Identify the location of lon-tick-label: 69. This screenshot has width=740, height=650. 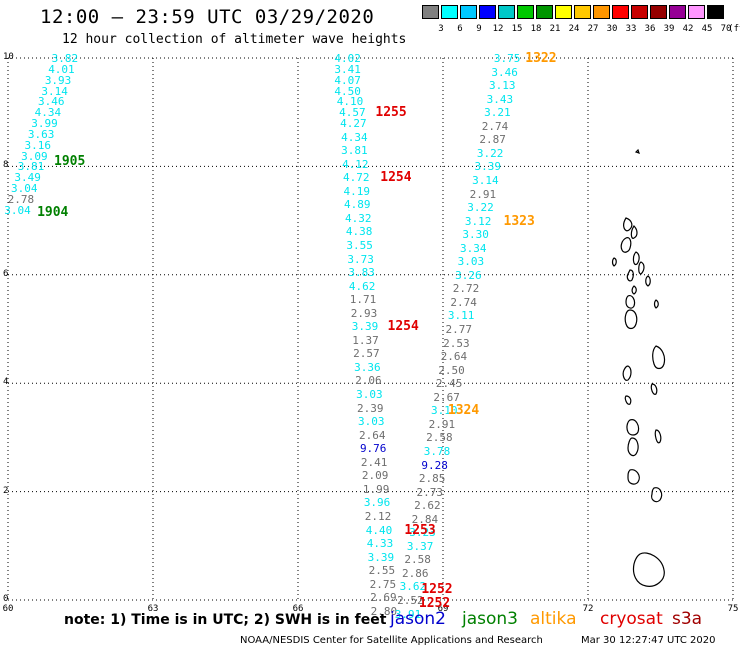
(443, 609).